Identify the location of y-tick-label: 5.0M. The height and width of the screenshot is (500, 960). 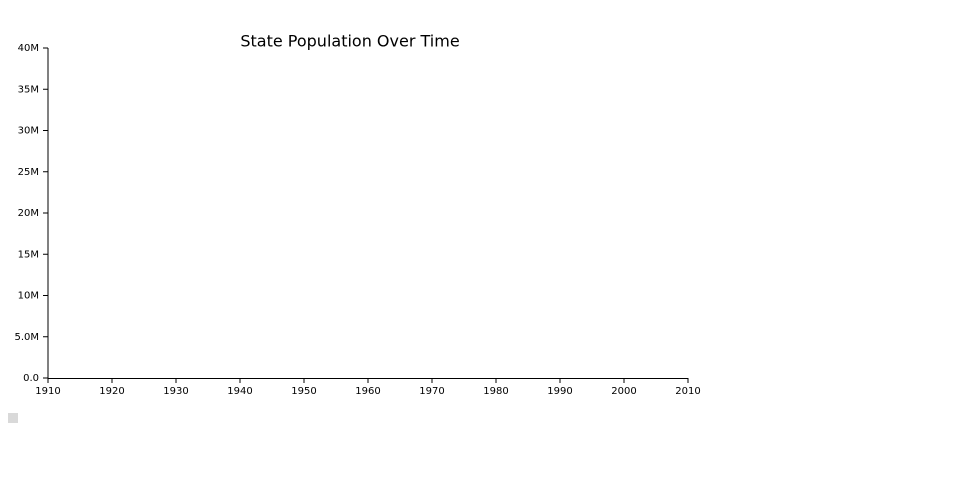
(26, 337).